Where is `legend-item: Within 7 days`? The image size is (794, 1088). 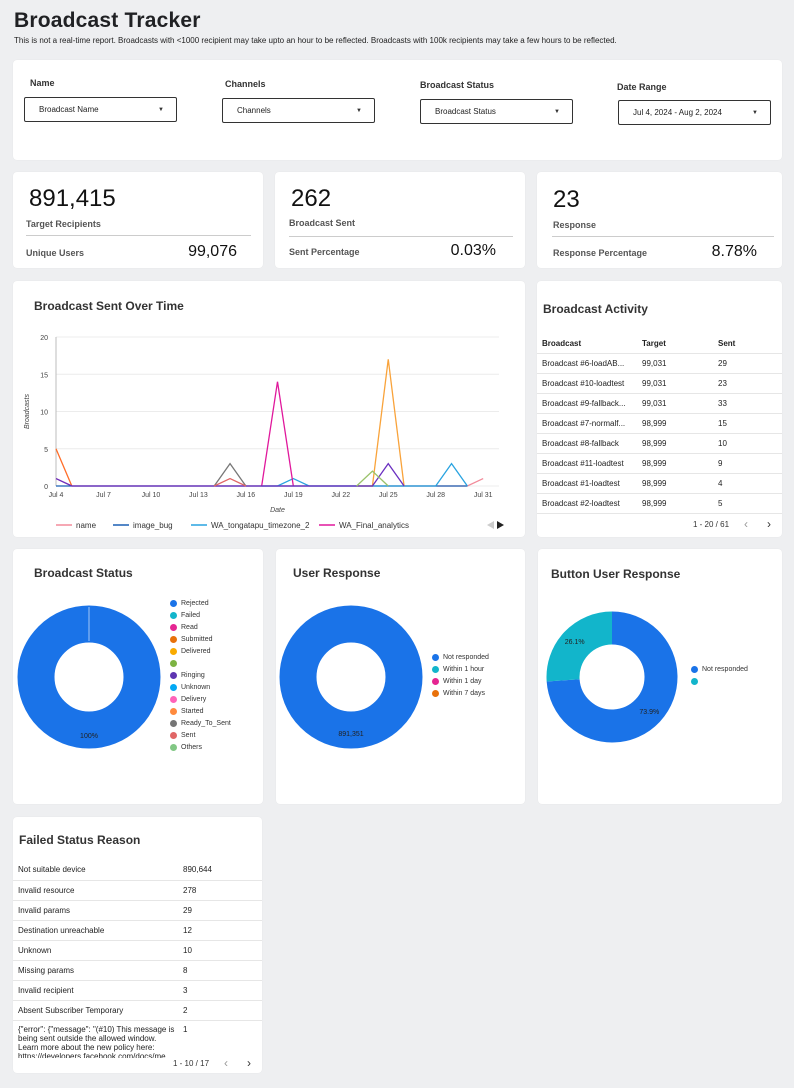
legend-item: Within 7 days is located at coordinates (458, 693).